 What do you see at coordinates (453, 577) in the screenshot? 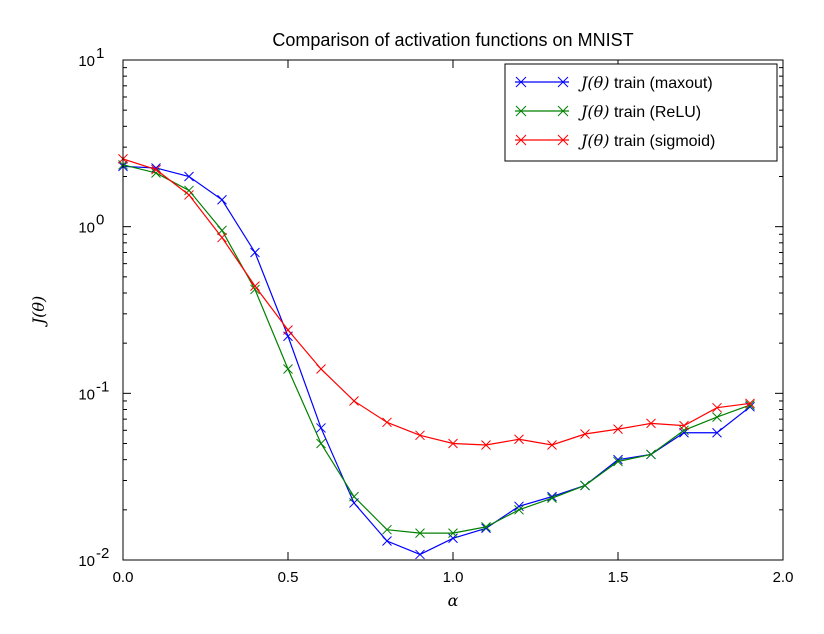
I see `x-tick-label: 1.0` at bounding box center [453, 577].